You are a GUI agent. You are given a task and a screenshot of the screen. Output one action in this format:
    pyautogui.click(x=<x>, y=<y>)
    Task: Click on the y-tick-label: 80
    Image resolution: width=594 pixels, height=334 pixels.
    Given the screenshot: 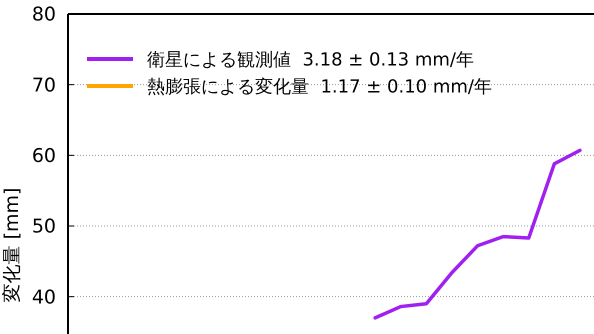 What is the action you would take?
    pyautogui.click(x=44, y=15)
    